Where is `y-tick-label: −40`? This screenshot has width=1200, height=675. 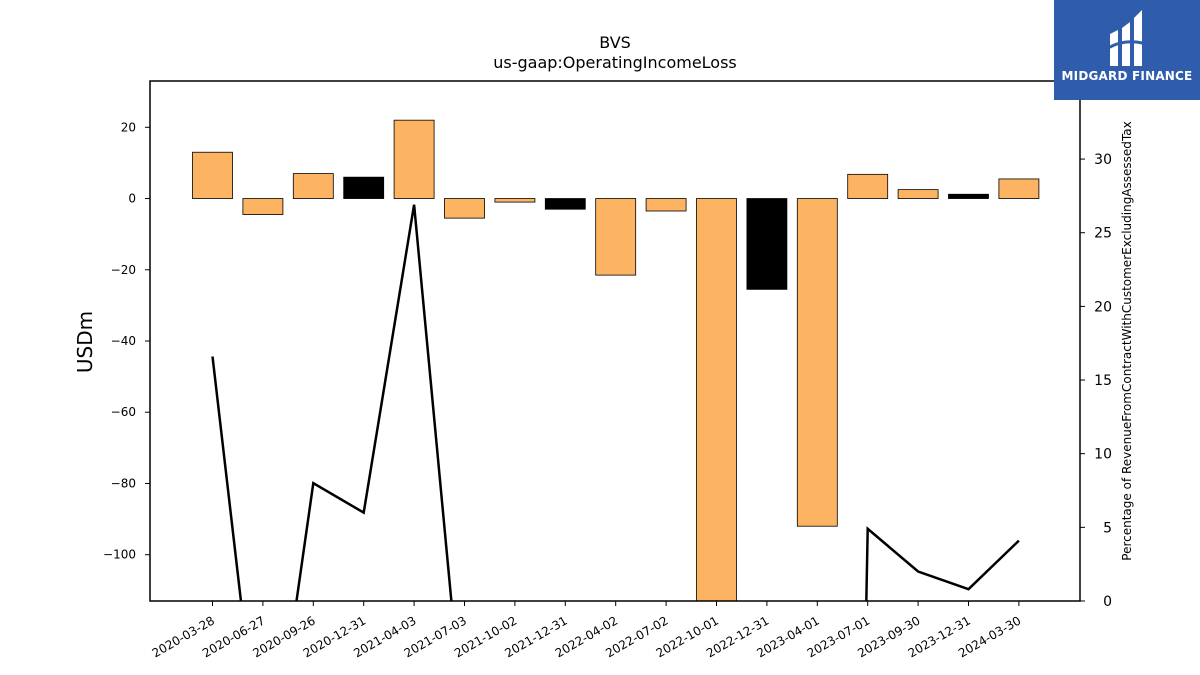
y-tick-label: −40 is located at coordinates (123, 341).